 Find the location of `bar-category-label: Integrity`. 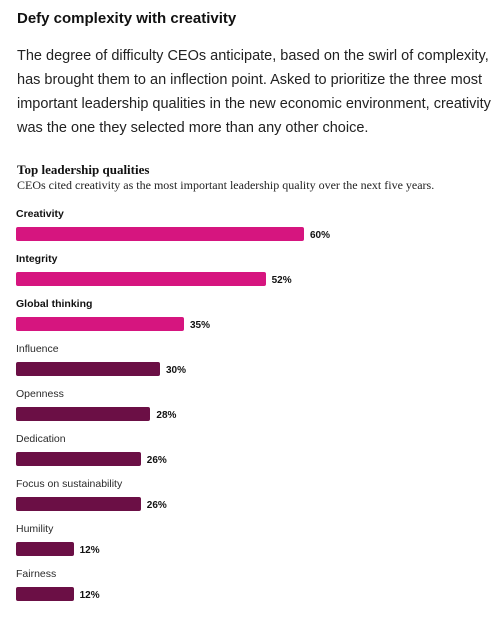

bar-category-label: Integrity is located at coordinates (37, 259).